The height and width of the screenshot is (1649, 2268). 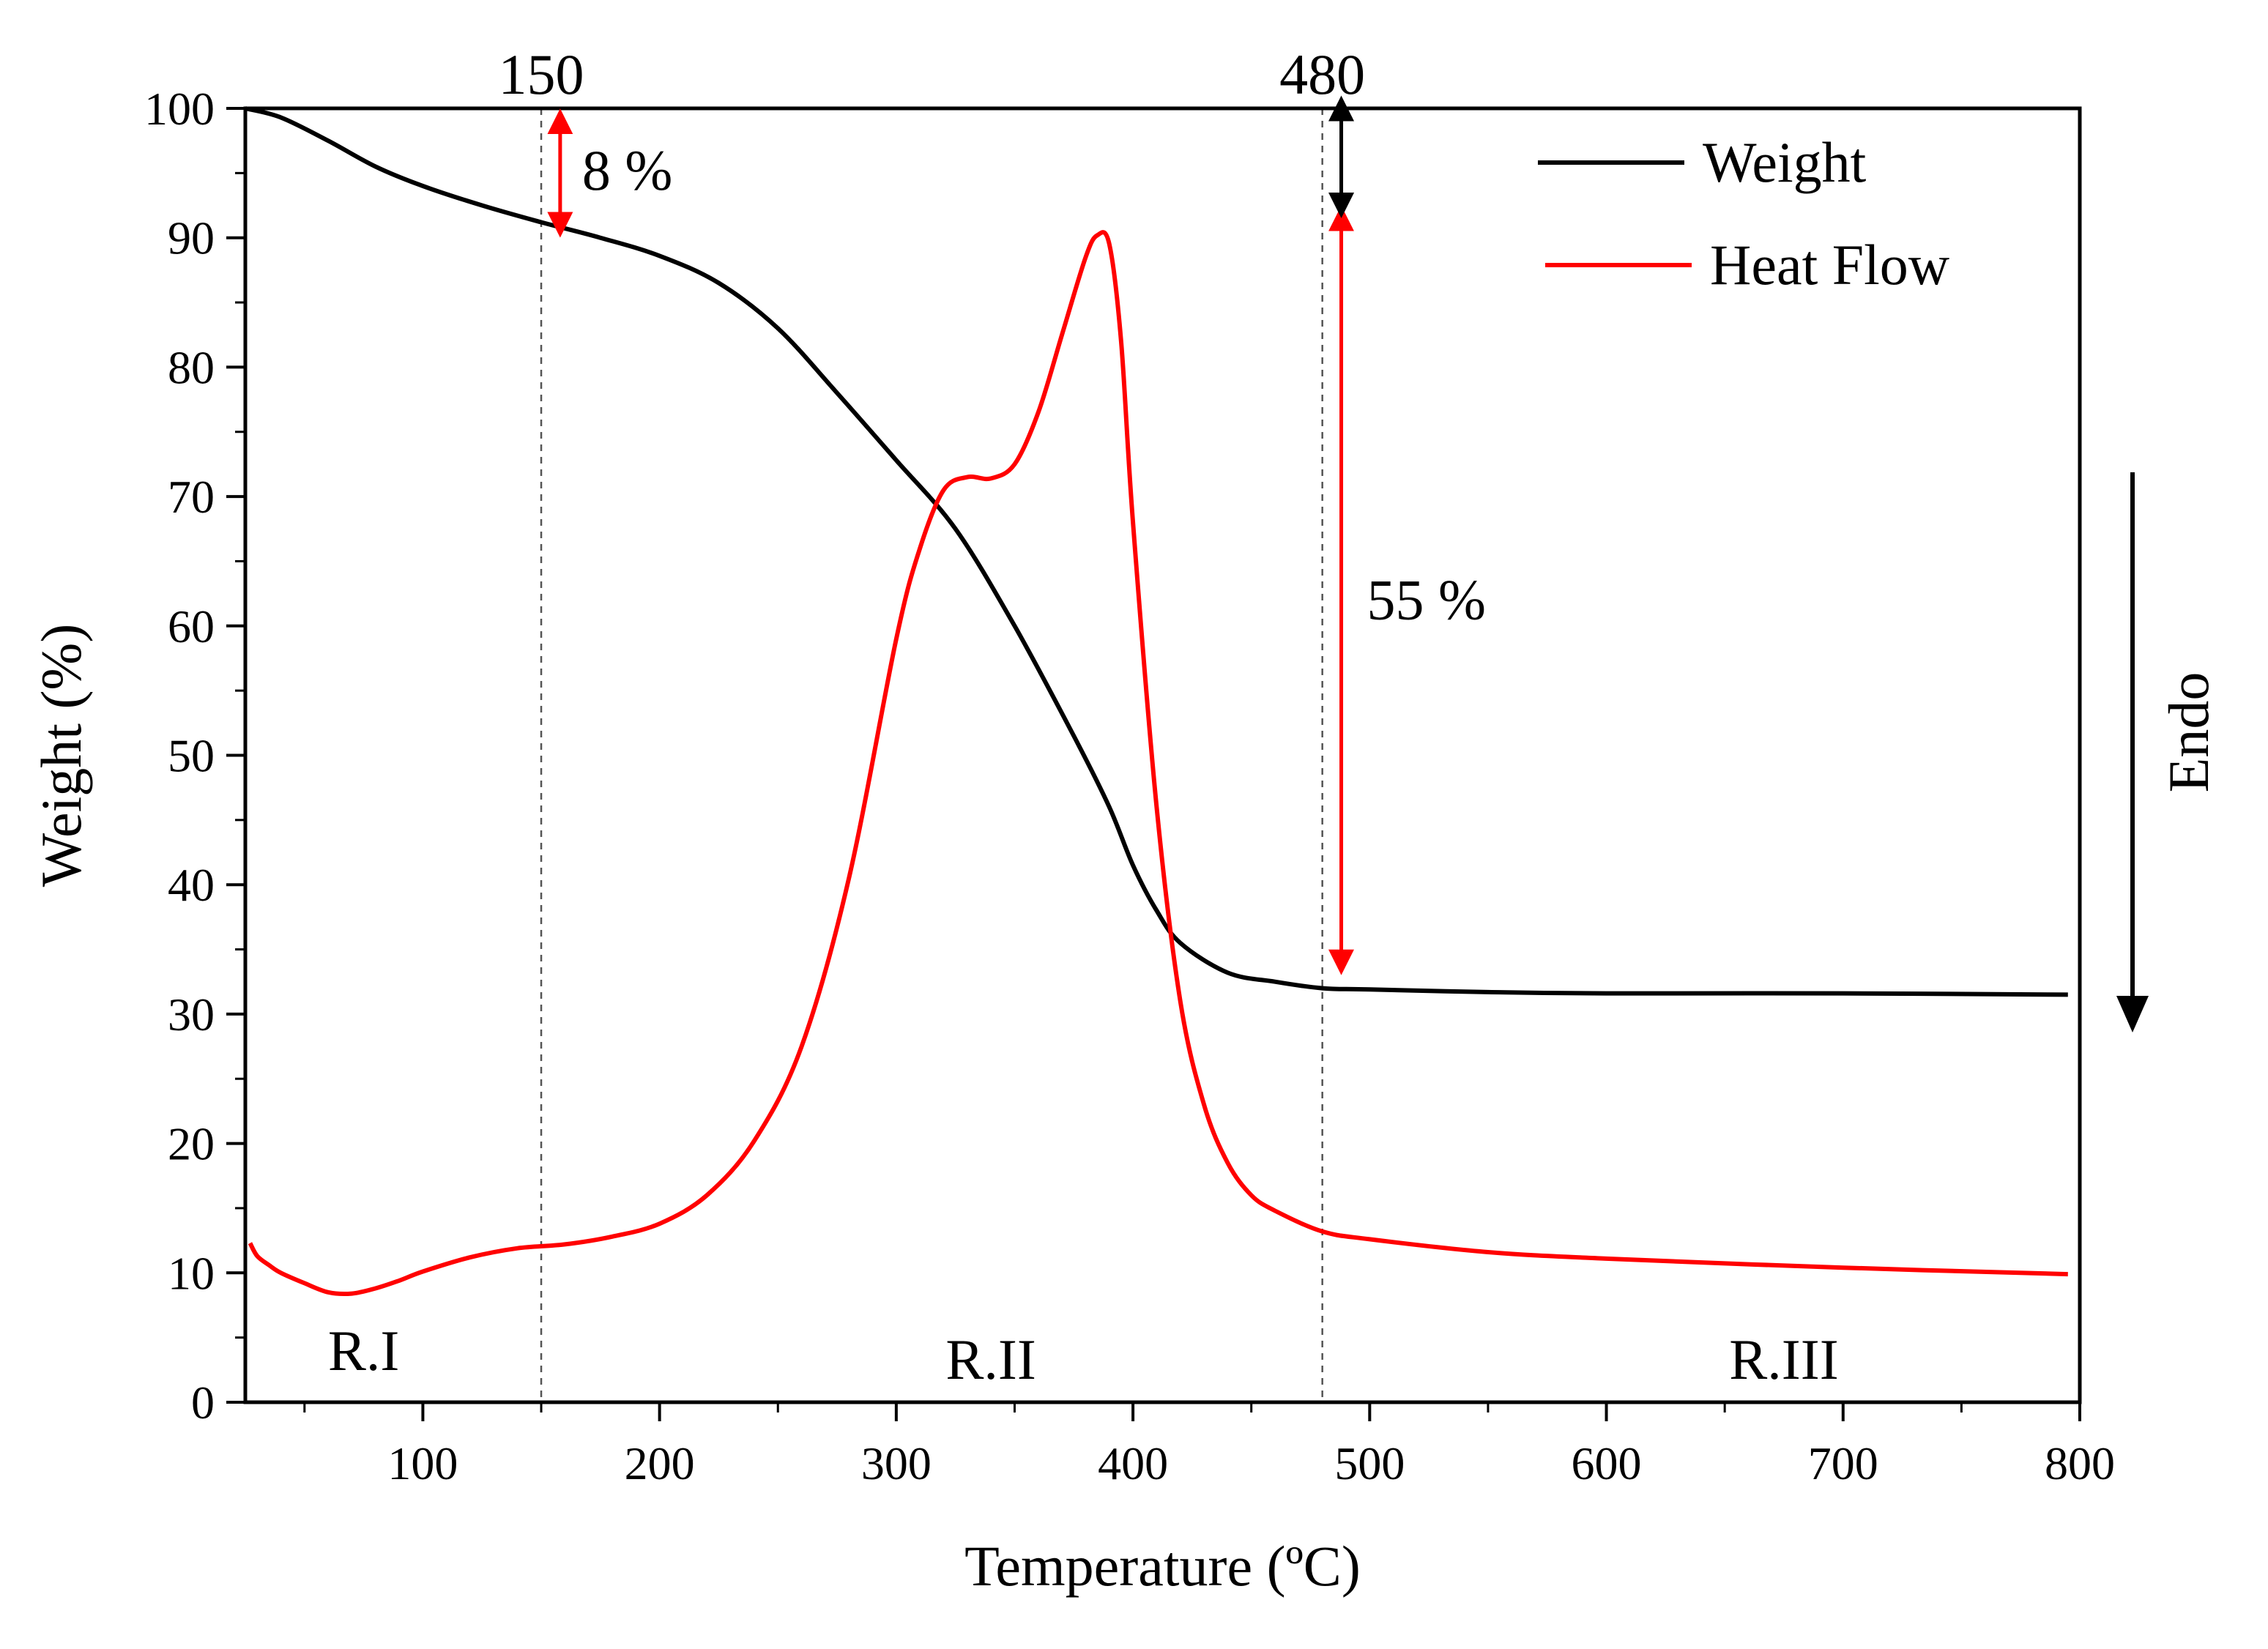 I want to click on y-tick-label: 60, so click(x=191, y=626).